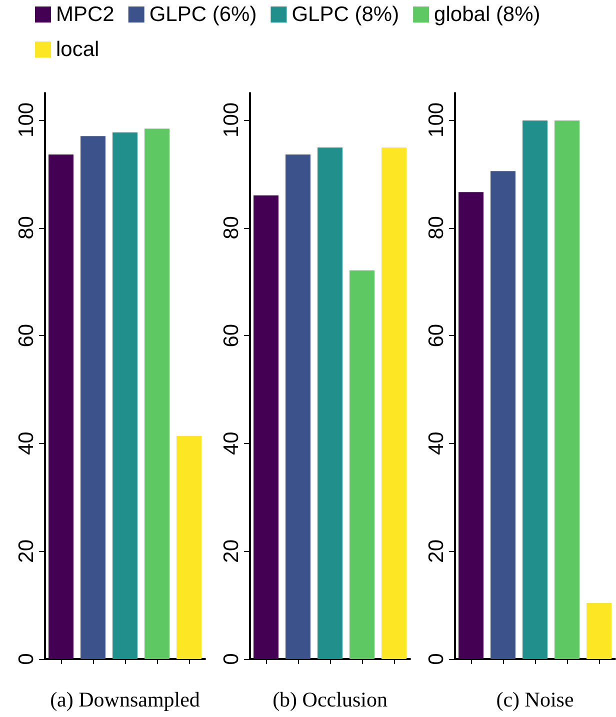  I want to click on legend-label: GLPC (8%), so click(346, 14).